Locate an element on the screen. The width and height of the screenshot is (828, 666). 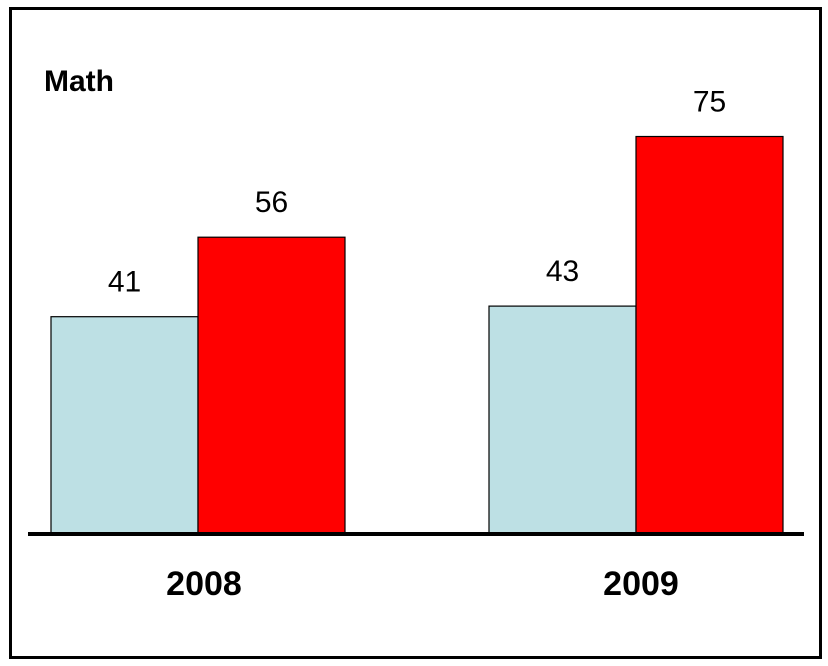
category-label-2008: 2008 is located at coordinates (204, 584).